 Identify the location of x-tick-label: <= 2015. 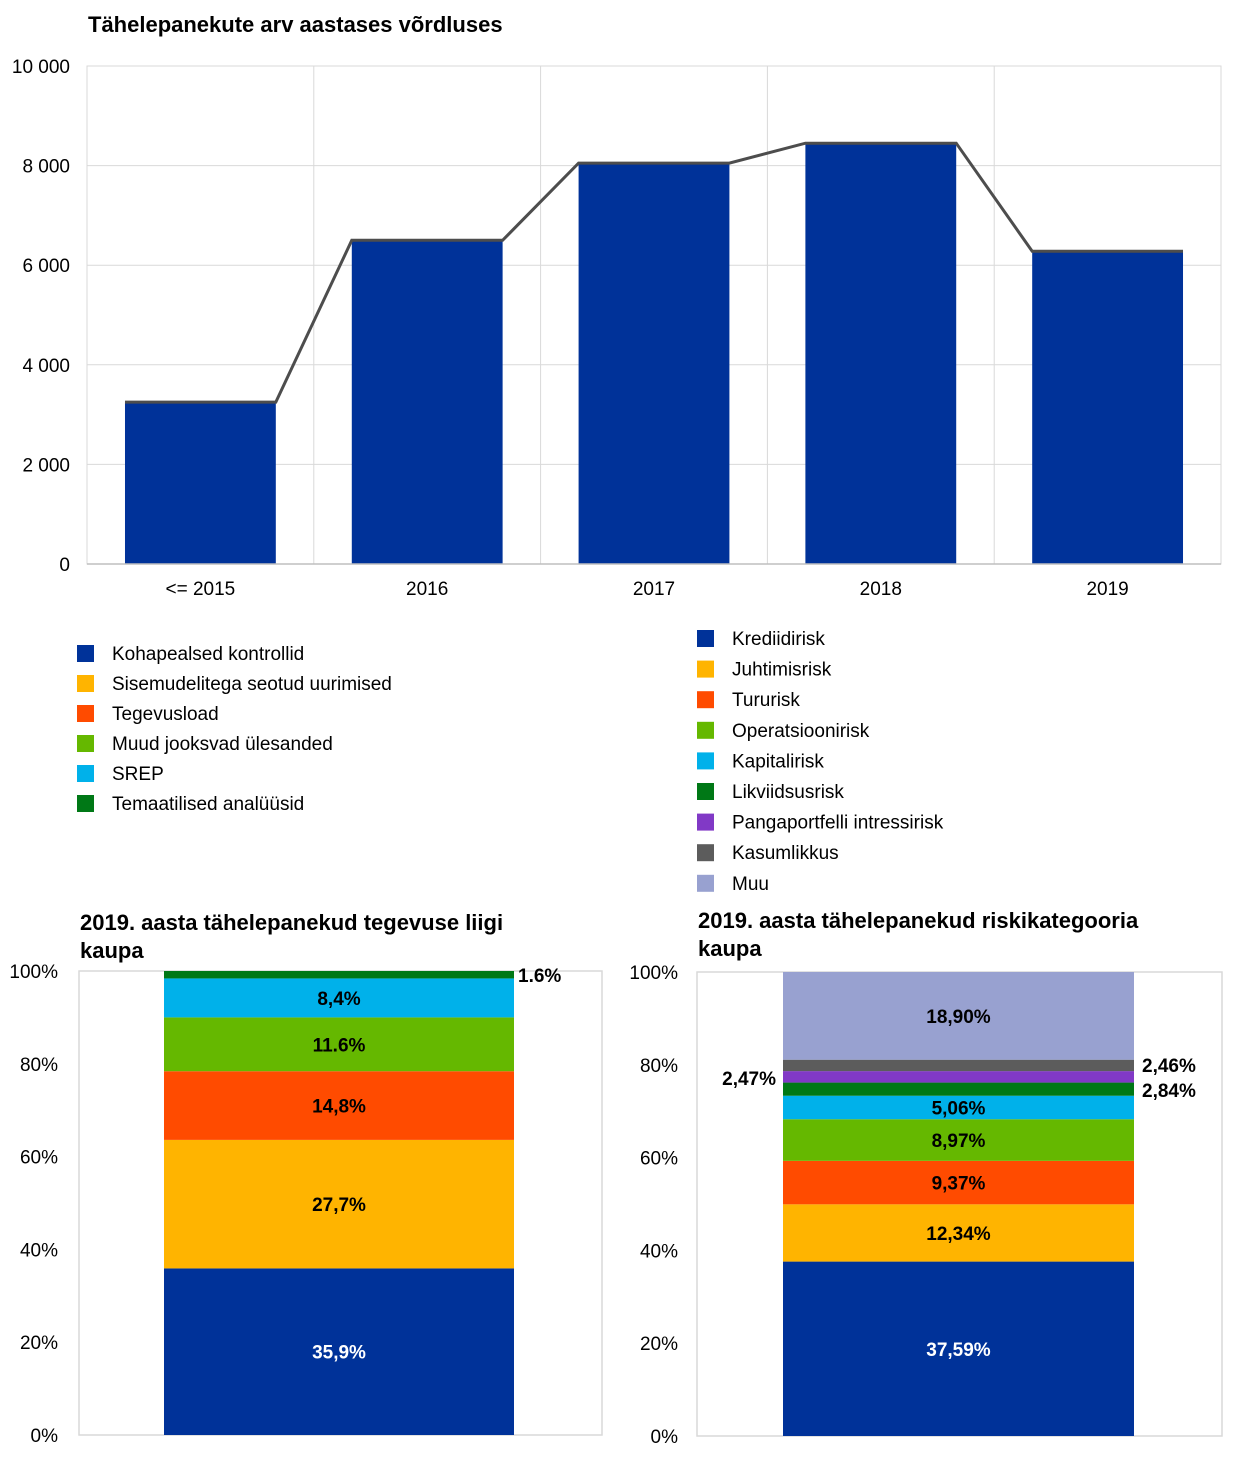
(201, 589).